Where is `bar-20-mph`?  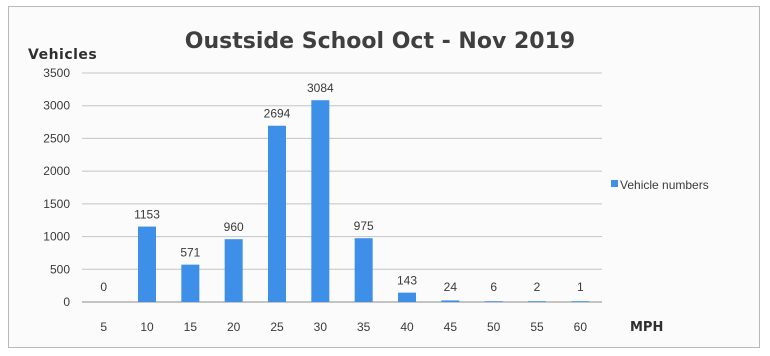 bar-20-mph is located at coordinates (234, 270).